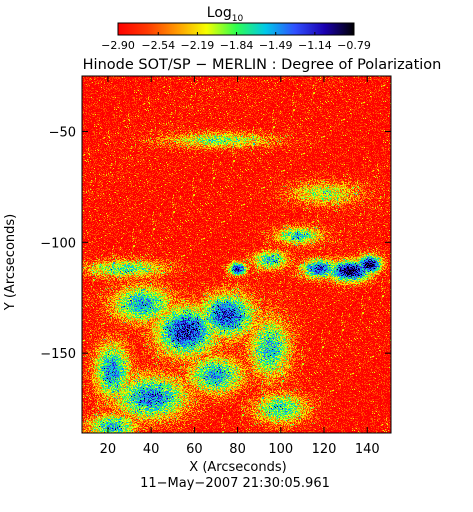  Describe the element at coordinates (324, 449) in the screenshot. I see `x-tick-label: 120` at that location.